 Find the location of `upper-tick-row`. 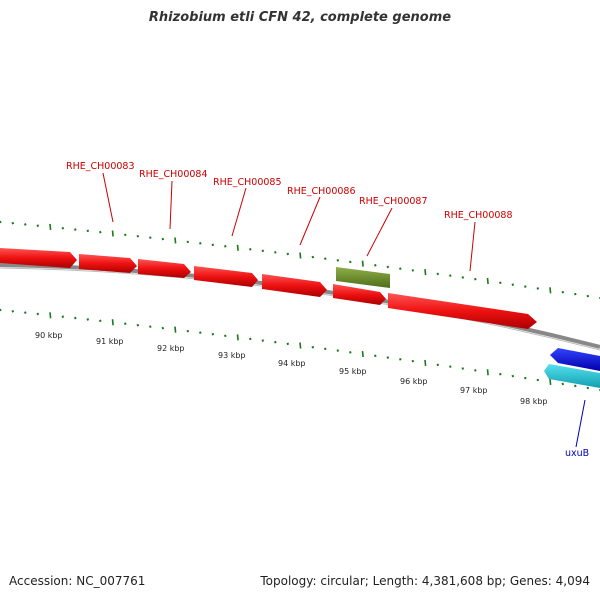

upper-tick-row is located at coordinates (300, 260).